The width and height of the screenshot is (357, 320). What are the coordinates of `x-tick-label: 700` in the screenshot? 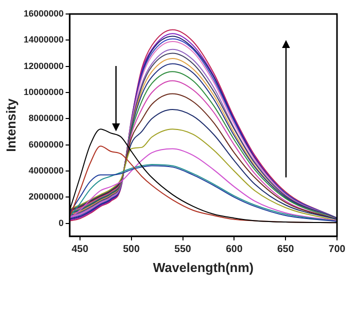 It's located at (337, 250).